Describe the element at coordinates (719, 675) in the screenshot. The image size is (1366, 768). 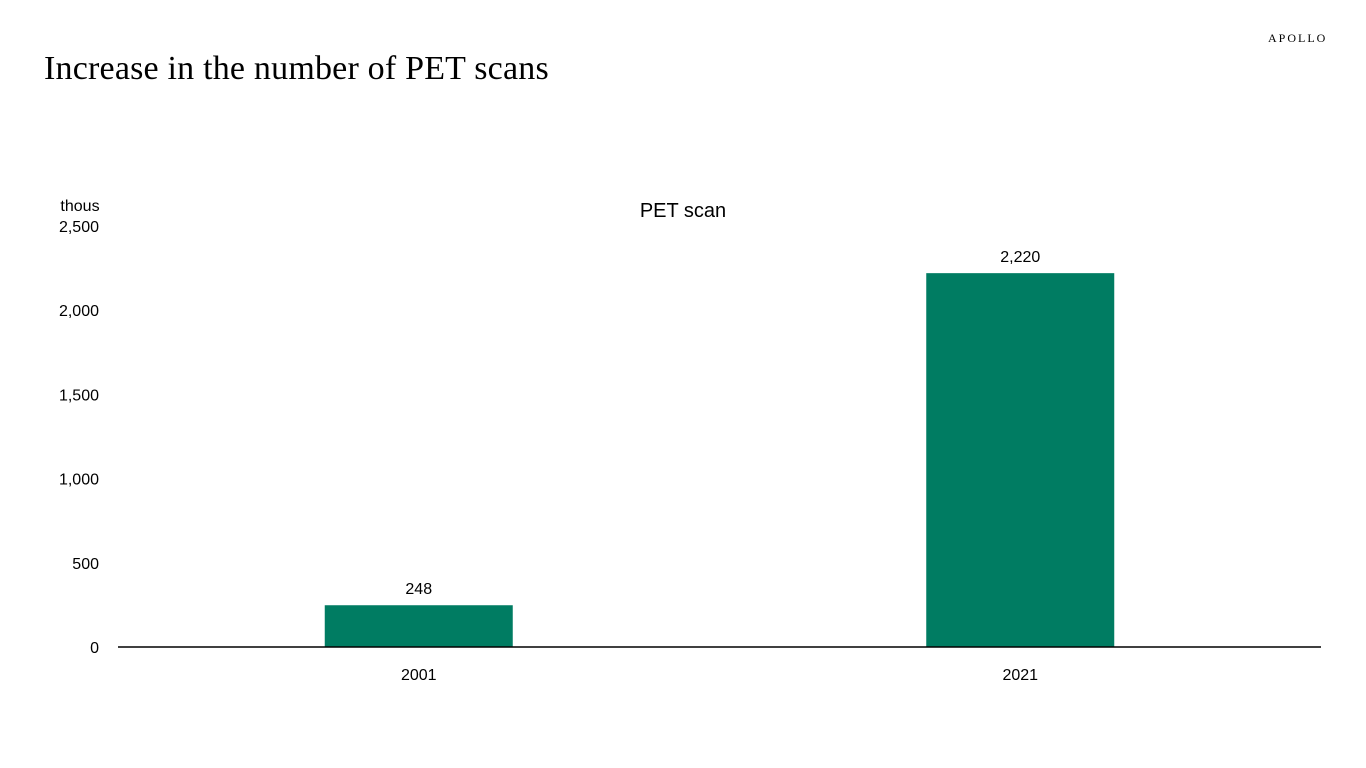
I see `x-axis-ticks: 2001 2021` at that location.